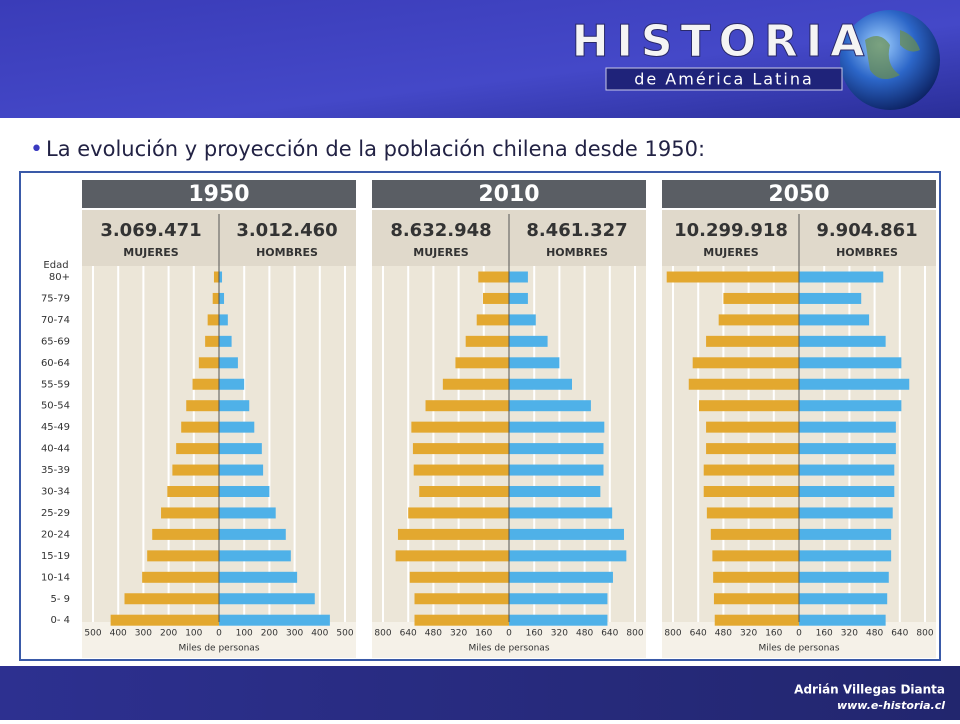  What do you see at coordinates (55, 384) in the screenshot?
I see `age-label: 55-59` at bounding box center [55, 384].